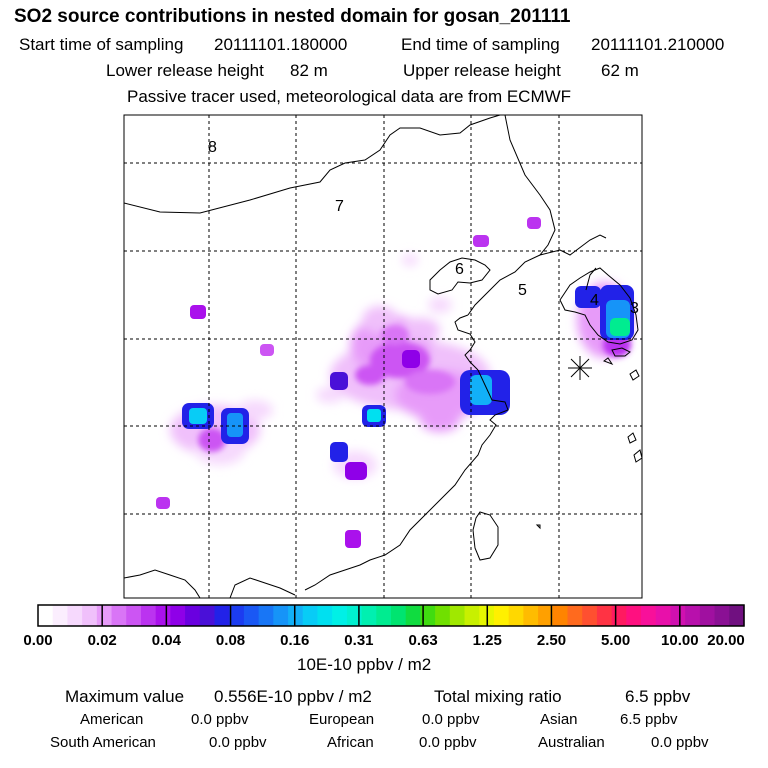 Image resolution: width=768 pixels, height=768 pixels. I want to click on colorbar, so click(391, 615).